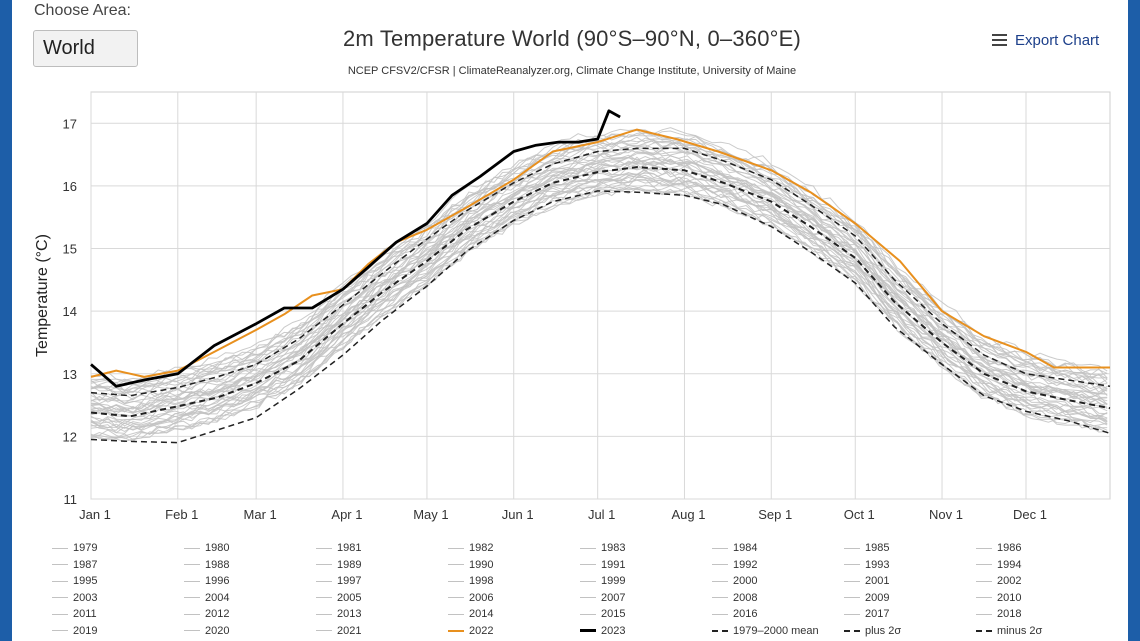  What do you see at coordinates (481, 630) in the screenshot?
I see `legend-label: 2022` at bounding box center [481, 630].